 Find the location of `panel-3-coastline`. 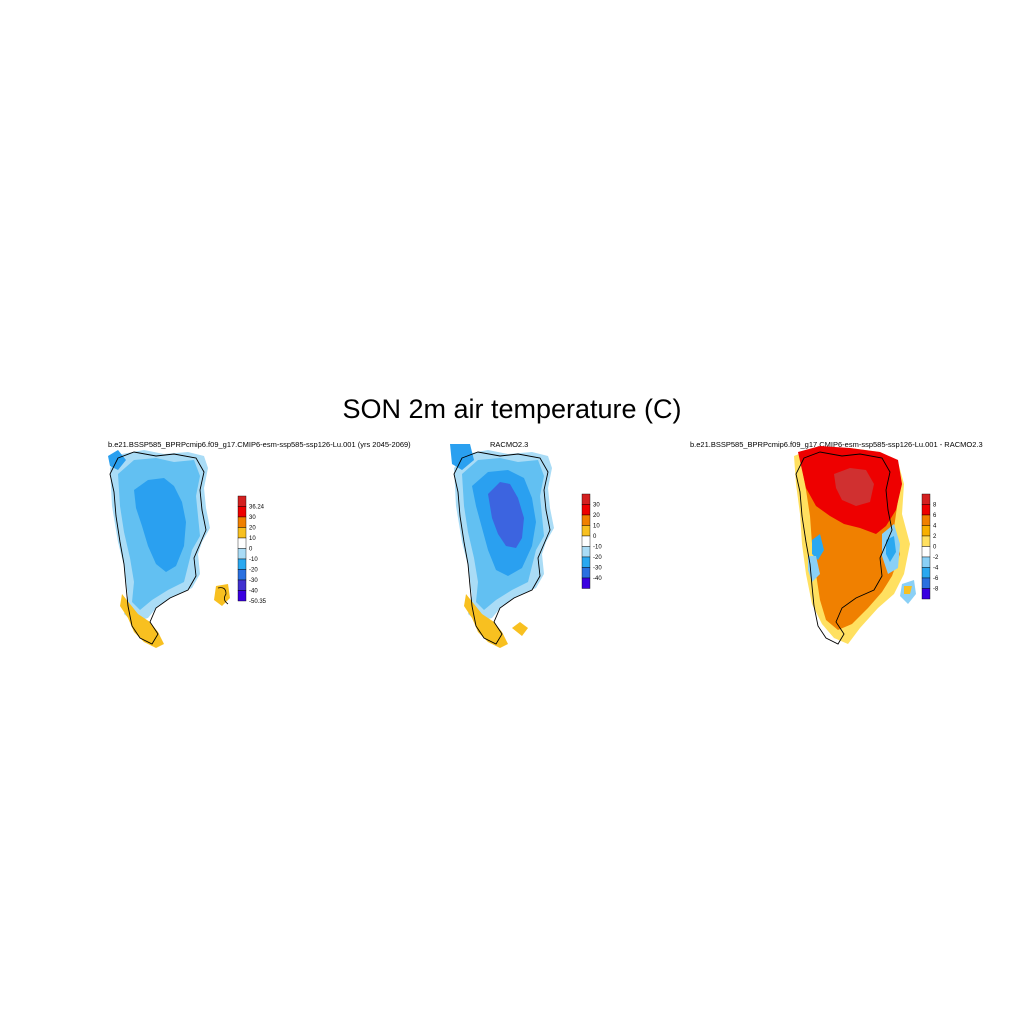

panel-3-coastline is located at coordinates (844, 548).